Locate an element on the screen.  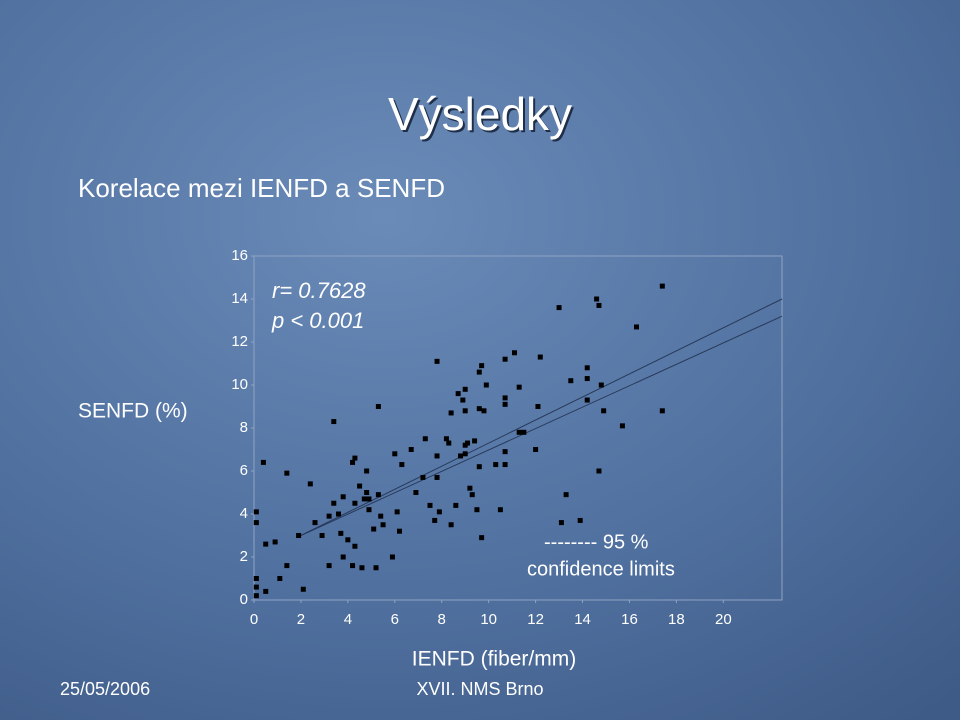
x-tick-label: 0 is located at coordinates (254, 619).